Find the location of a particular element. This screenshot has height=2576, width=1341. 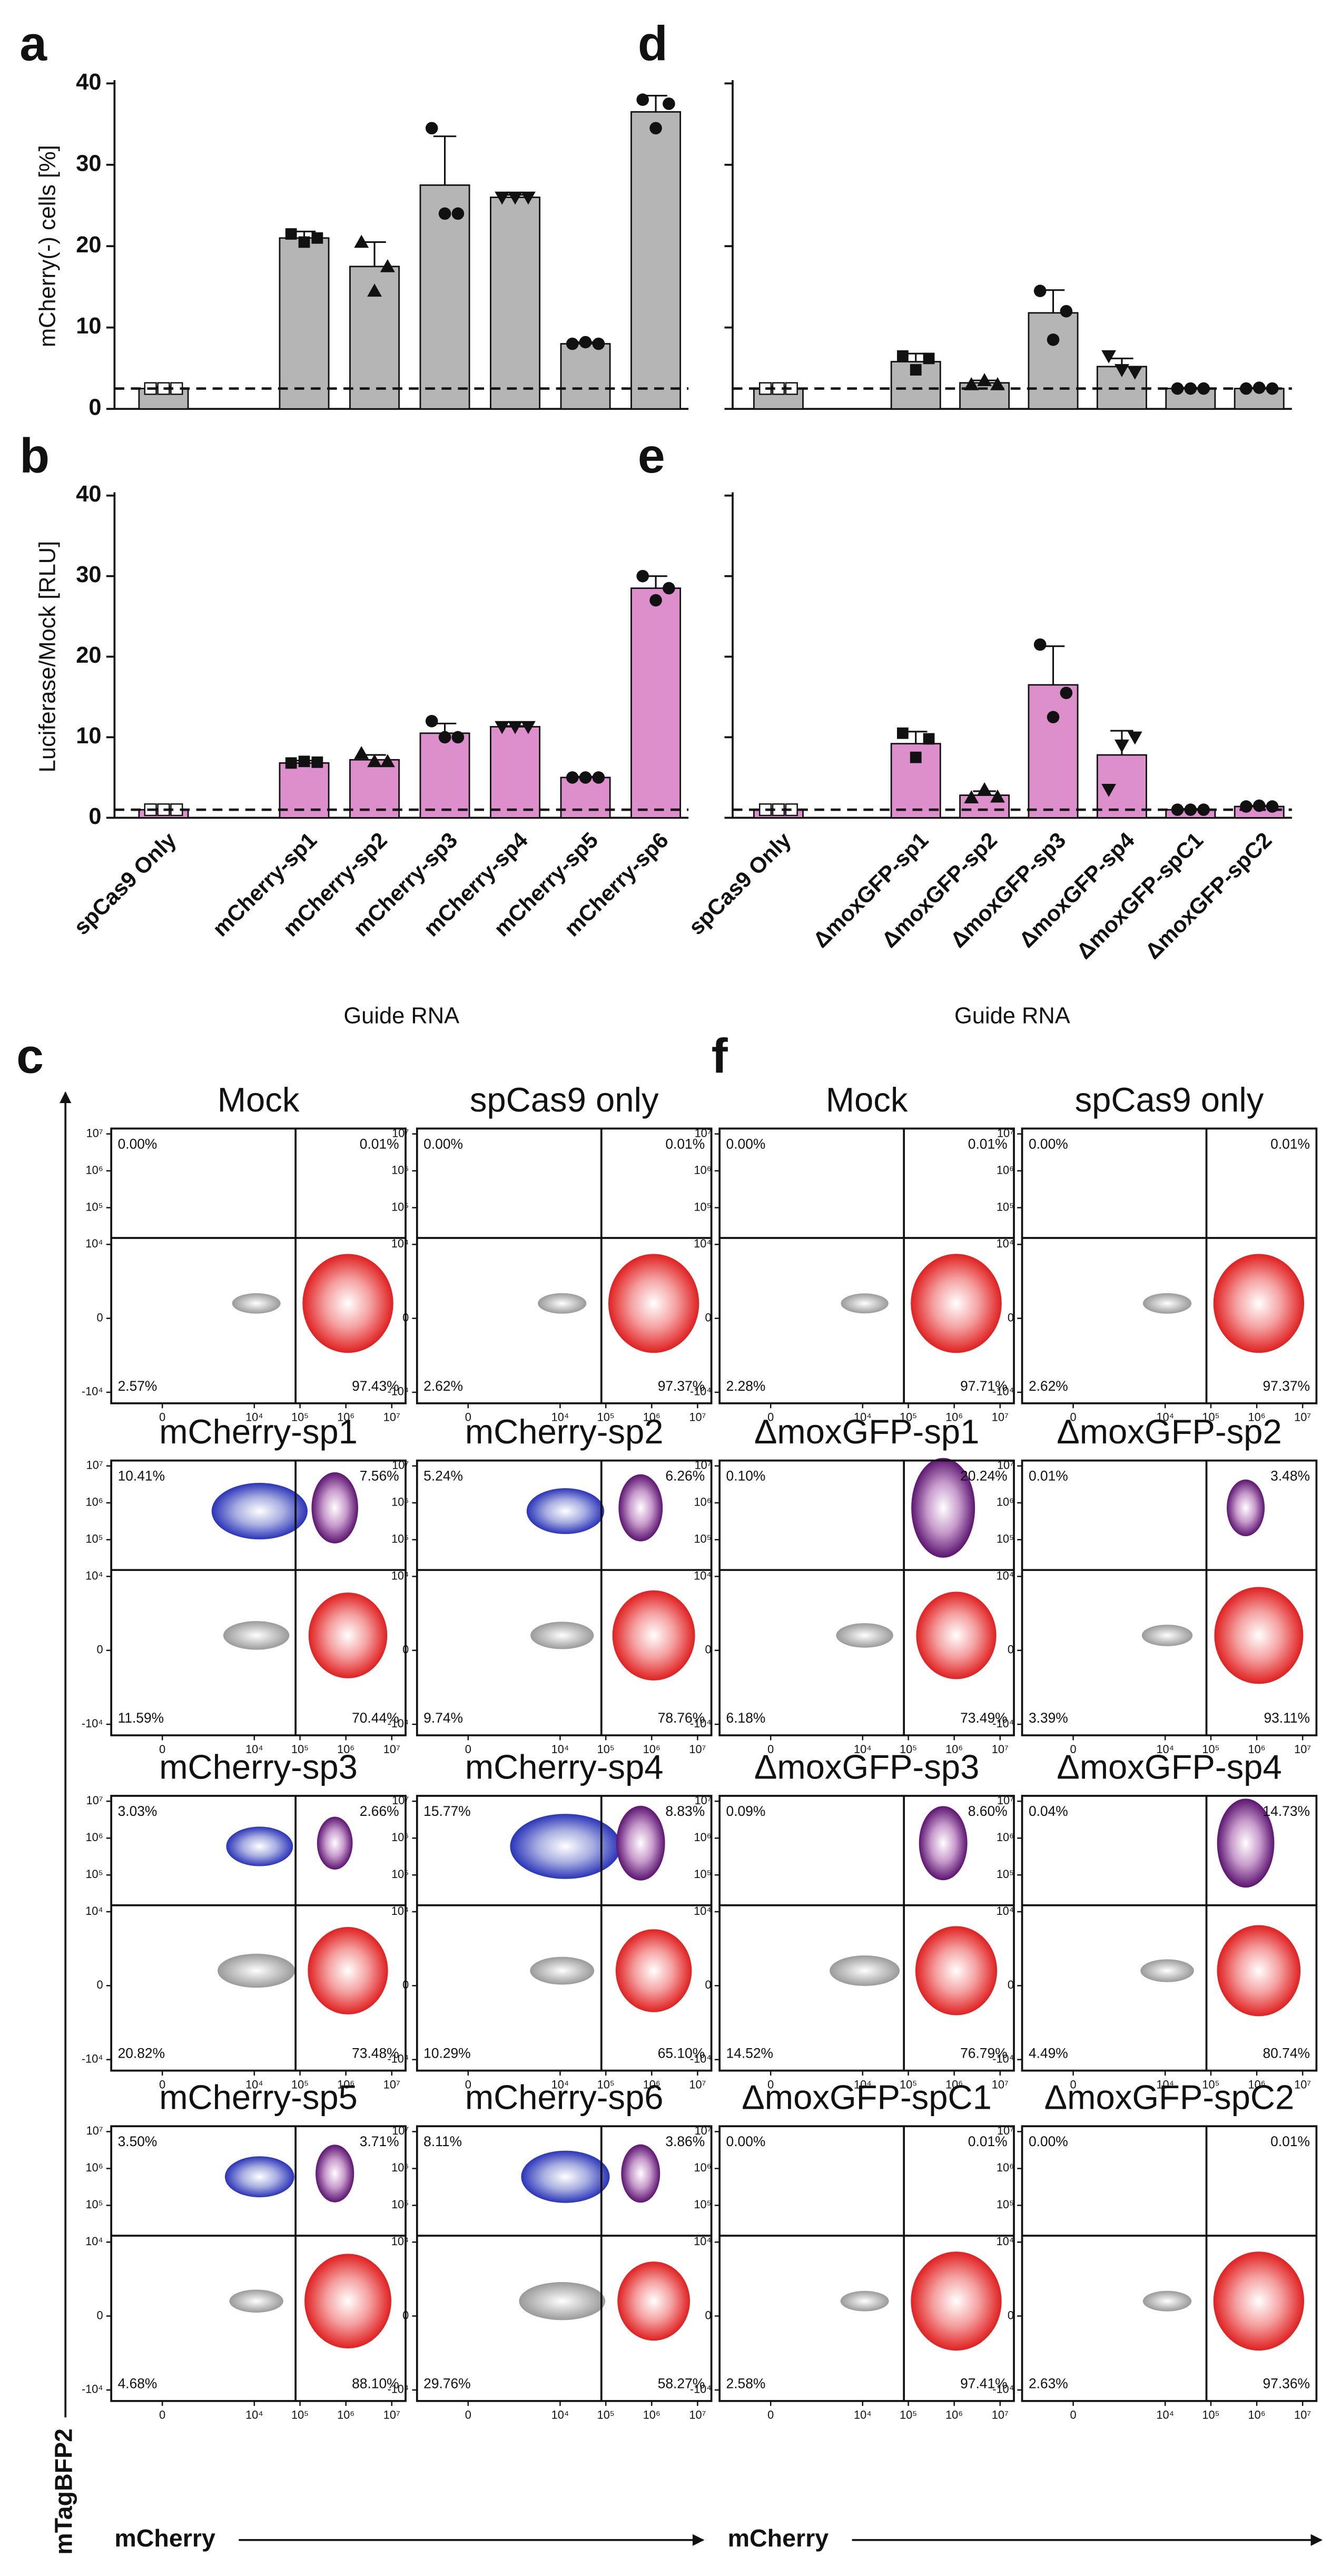

plot-title: mCherry-sp5 is located at coordinates (258, 2097).